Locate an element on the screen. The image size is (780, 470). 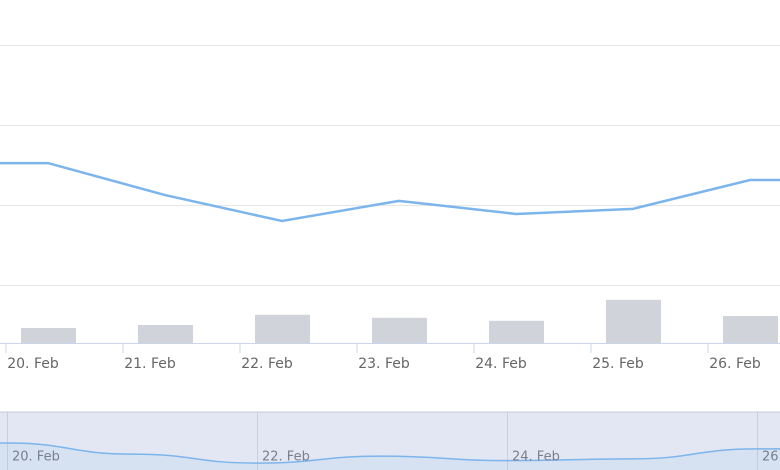
navigator-label: 26. Feb is located at coordinates (771, 457).